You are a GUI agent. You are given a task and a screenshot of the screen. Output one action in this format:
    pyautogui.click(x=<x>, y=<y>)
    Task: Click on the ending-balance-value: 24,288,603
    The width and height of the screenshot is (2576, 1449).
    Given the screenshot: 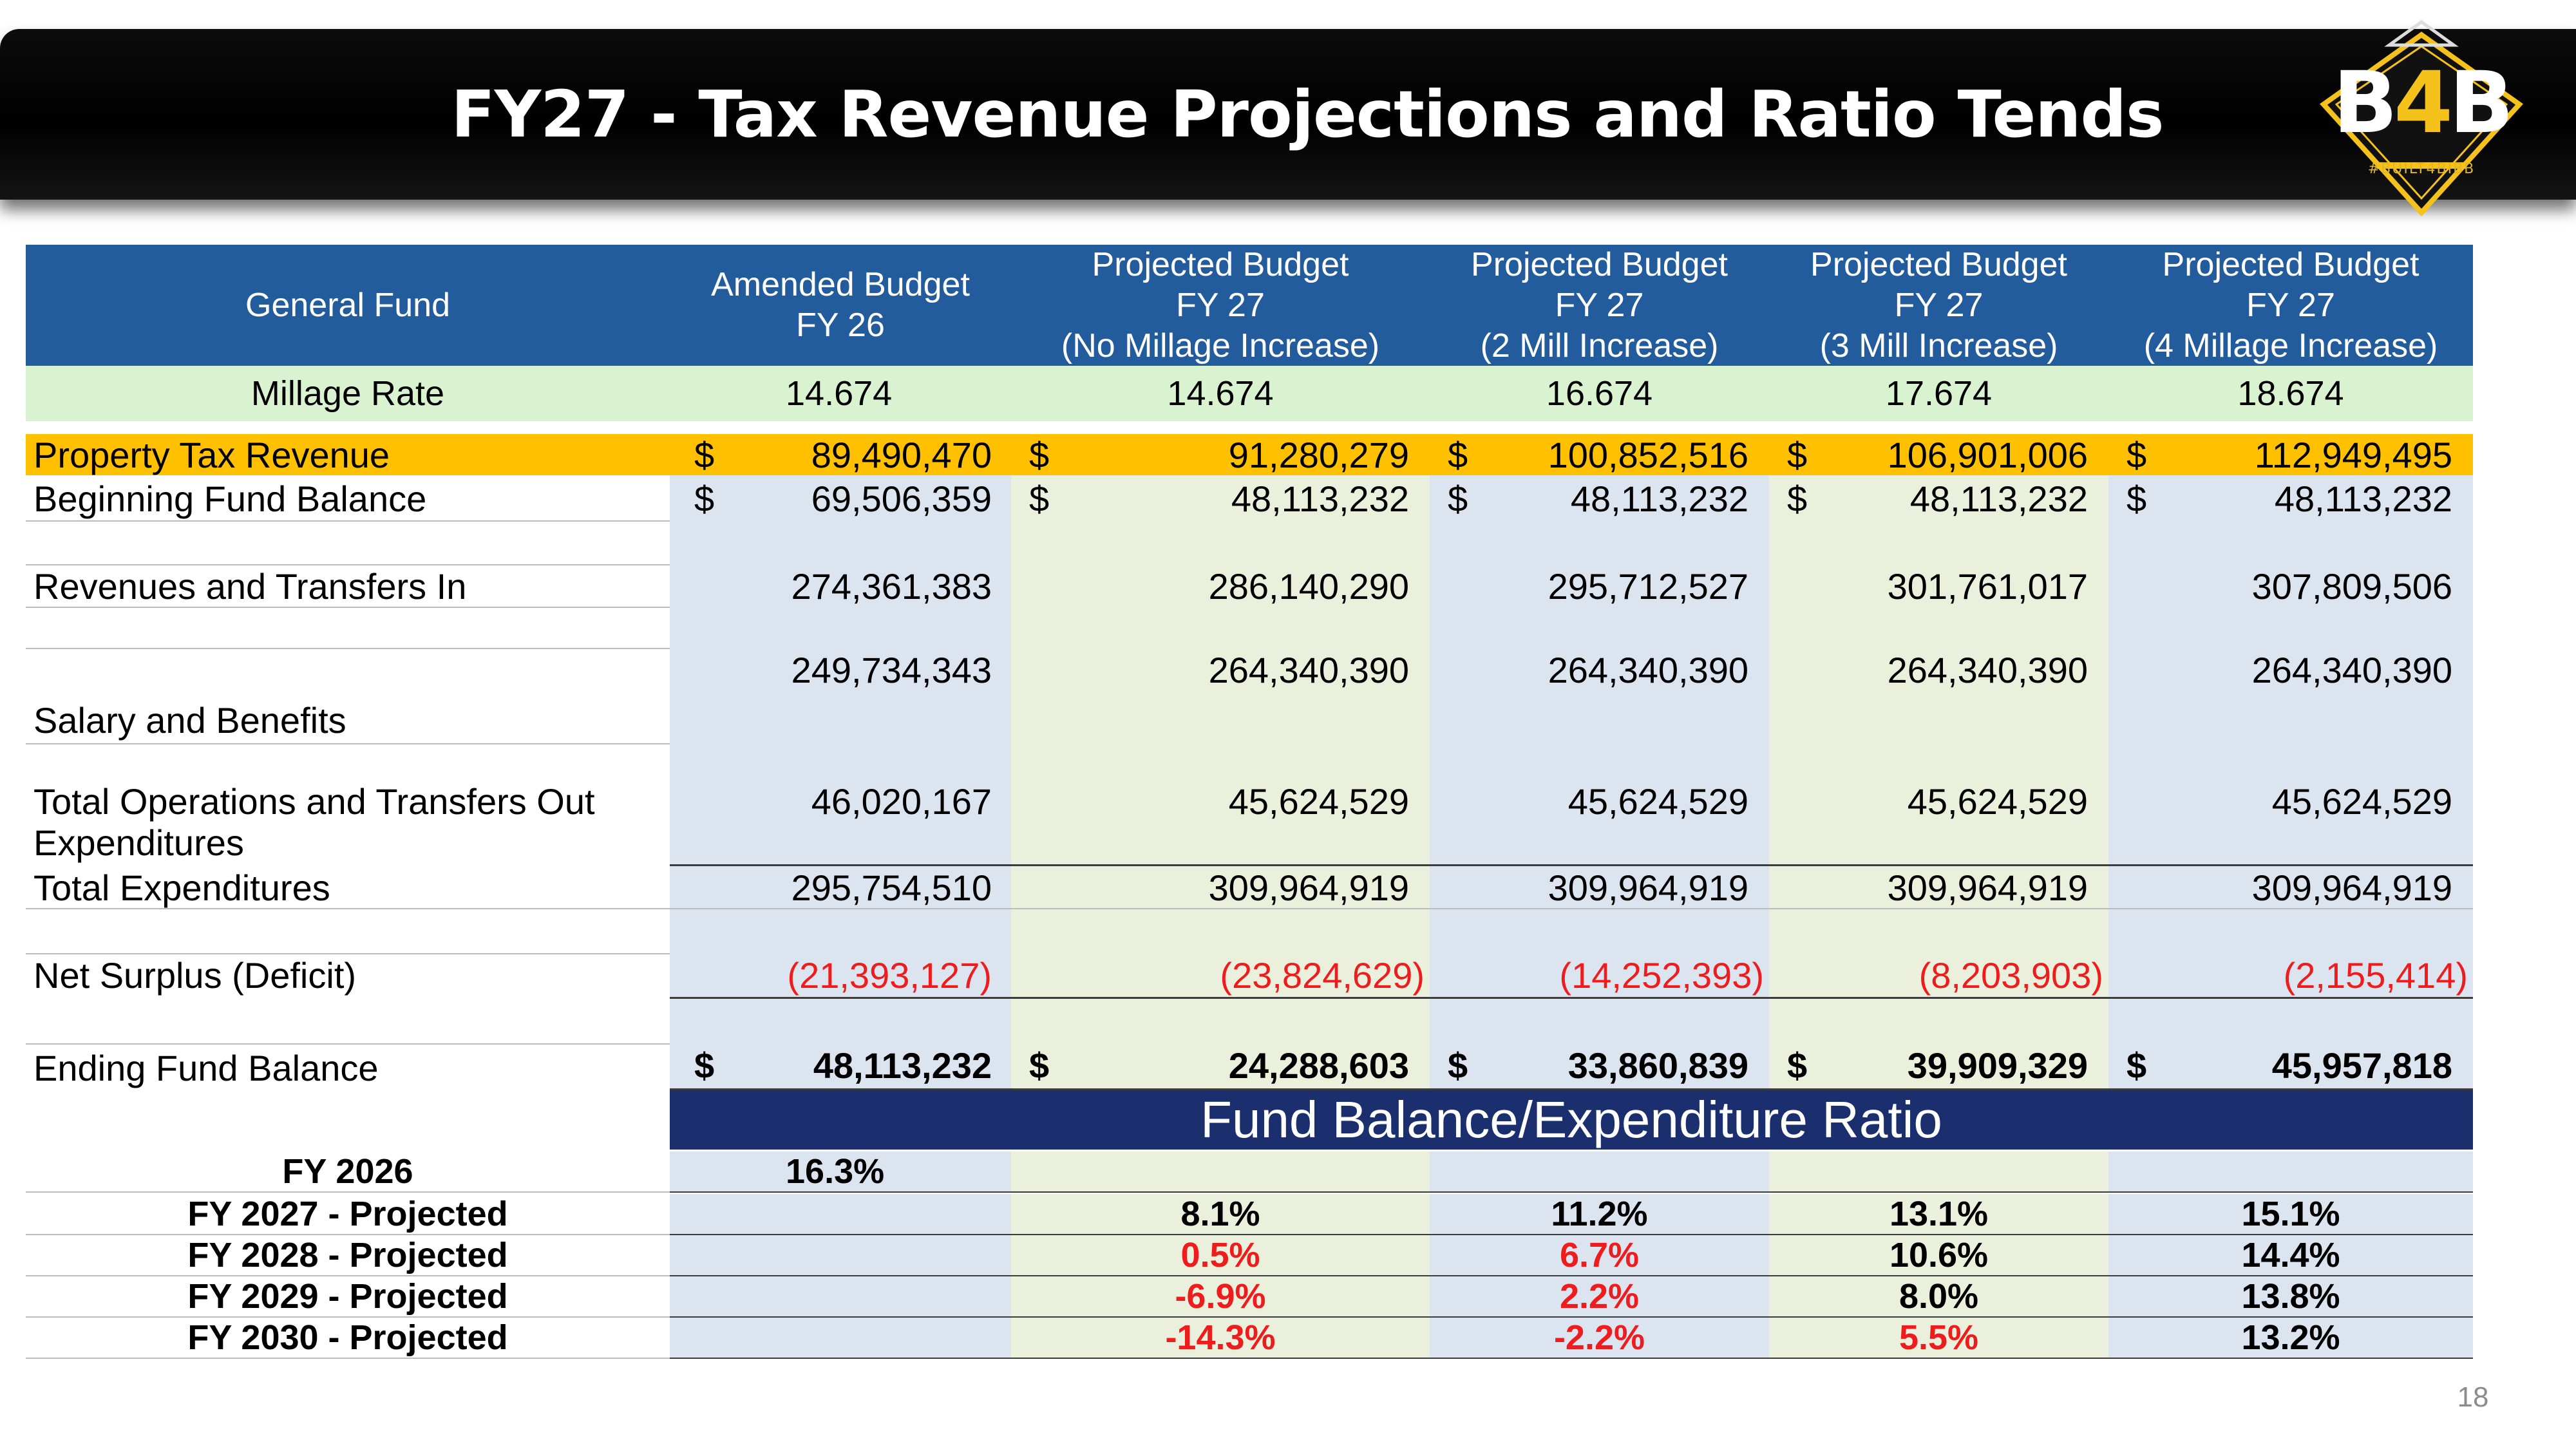 What is the action you would take?
    pyautogui.click(x=1319, y=1065)
    